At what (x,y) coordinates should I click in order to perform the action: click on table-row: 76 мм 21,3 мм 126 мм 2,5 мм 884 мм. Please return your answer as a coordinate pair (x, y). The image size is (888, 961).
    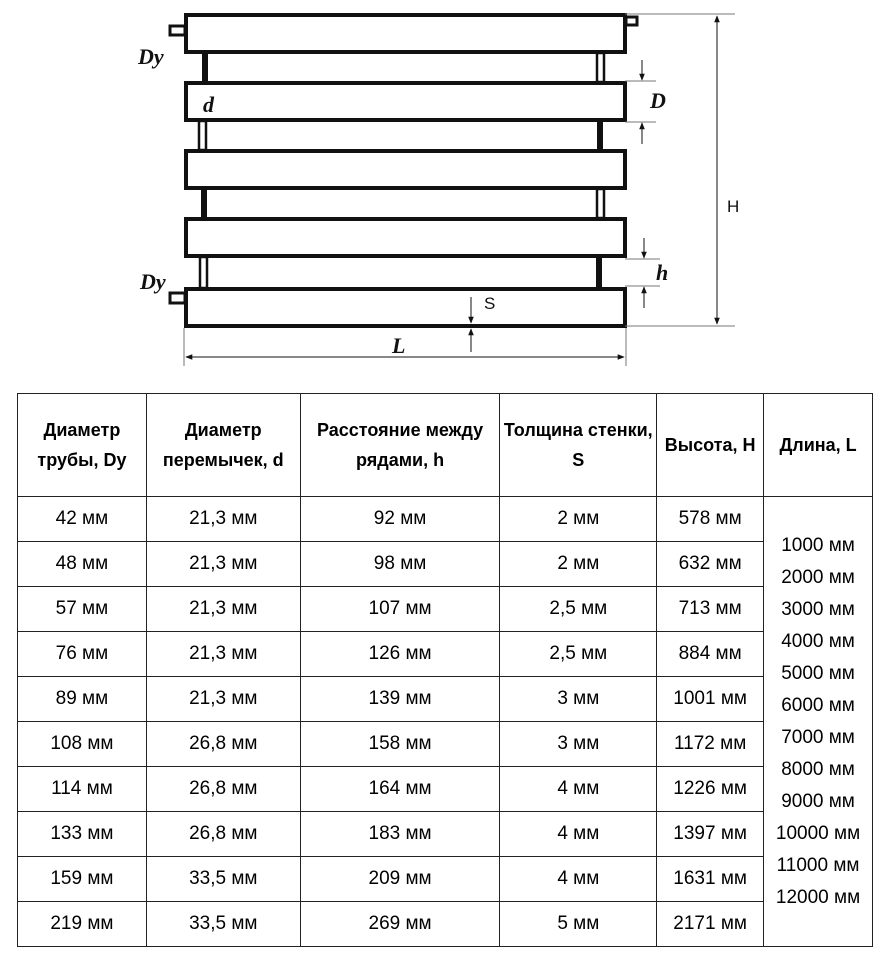
    Looking at the image, I should click on (445, 654).